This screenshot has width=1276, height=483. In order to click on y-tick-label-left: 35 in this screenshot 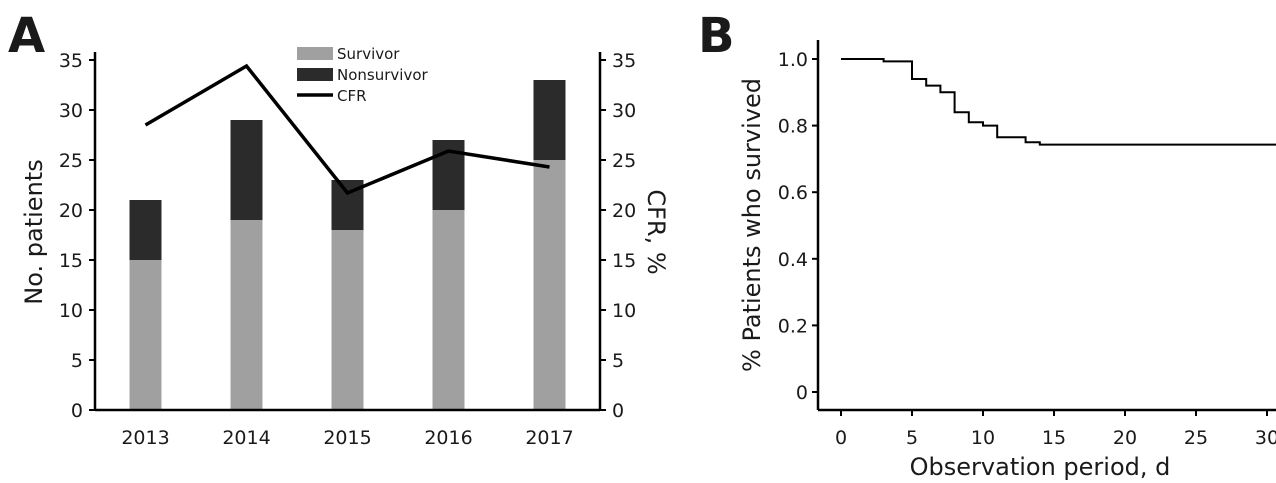, I will do `click(71, 61)`.